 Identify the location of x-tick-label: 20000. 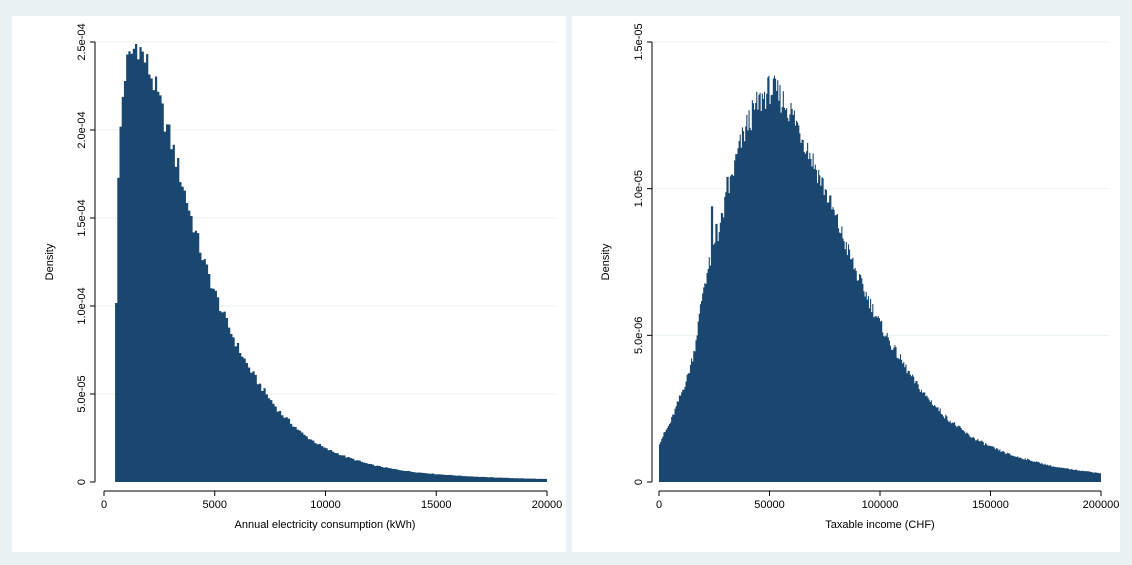
(547, 505).